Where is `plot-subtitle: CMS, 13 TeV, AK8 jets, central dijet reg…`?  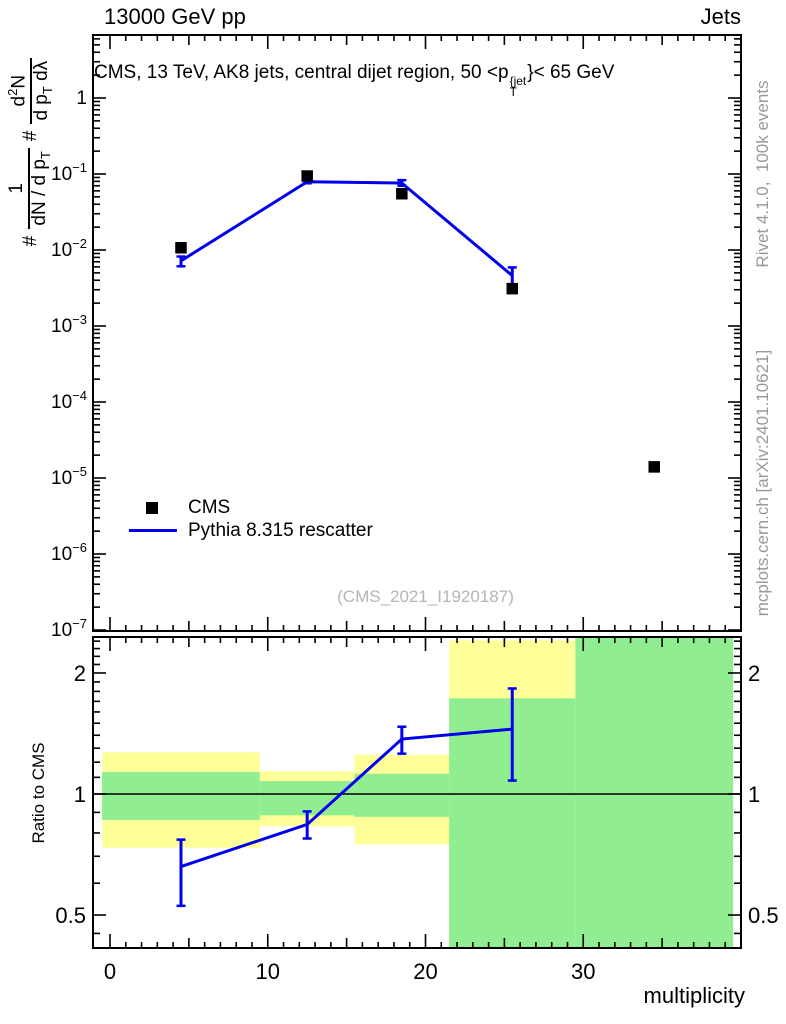
plot-subtitle: CMS, 13 TeV, AK8 jets, central dijet reg… is located at coordinates (354, 81).